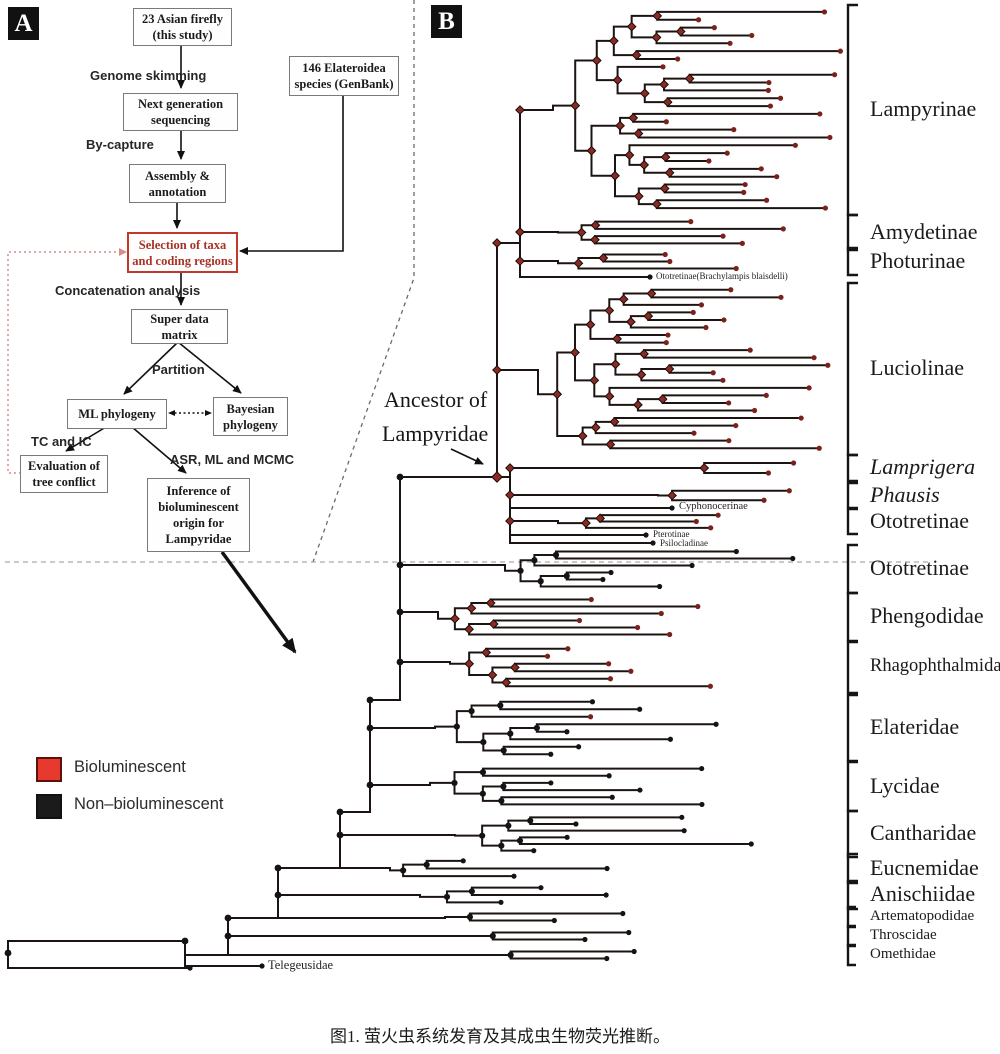 The width and height of the screenshot is (1000, 1054). What do you see at coordinates (250, 416) in the screenshot?
I see `flow-box-bayesian: Bayesian phylogeny` at bounding box center [250, 416].